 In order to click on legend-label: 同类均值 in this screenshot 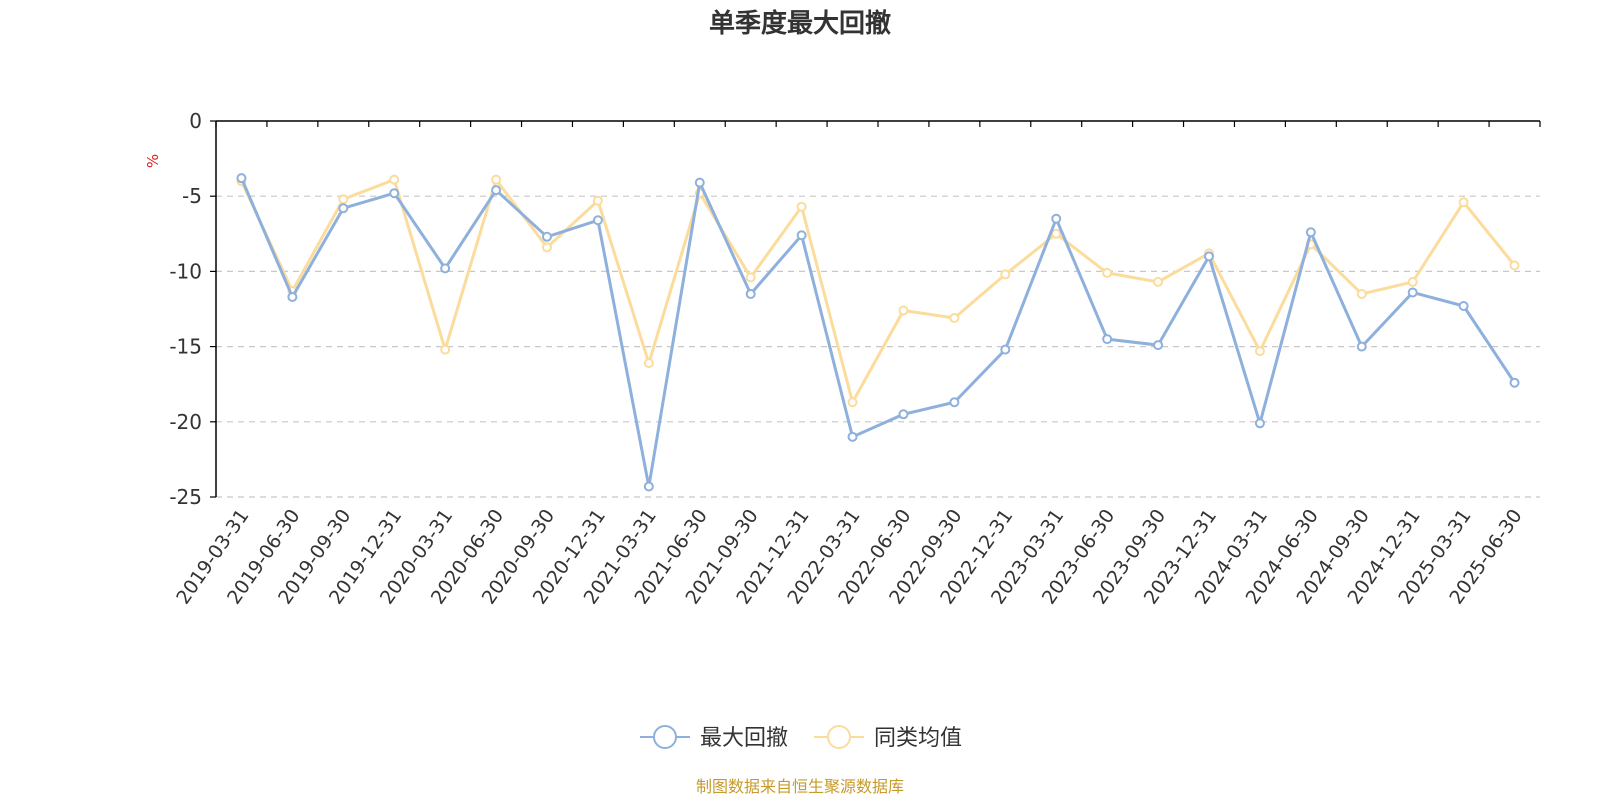, I will do `click(918, 738)`.